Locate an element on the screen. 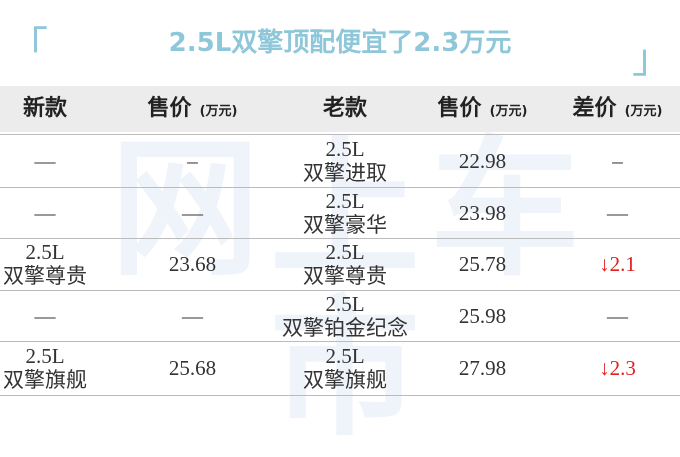 The image size is (680, 457). cell: 25.68 is located at coordinates (192, 368).